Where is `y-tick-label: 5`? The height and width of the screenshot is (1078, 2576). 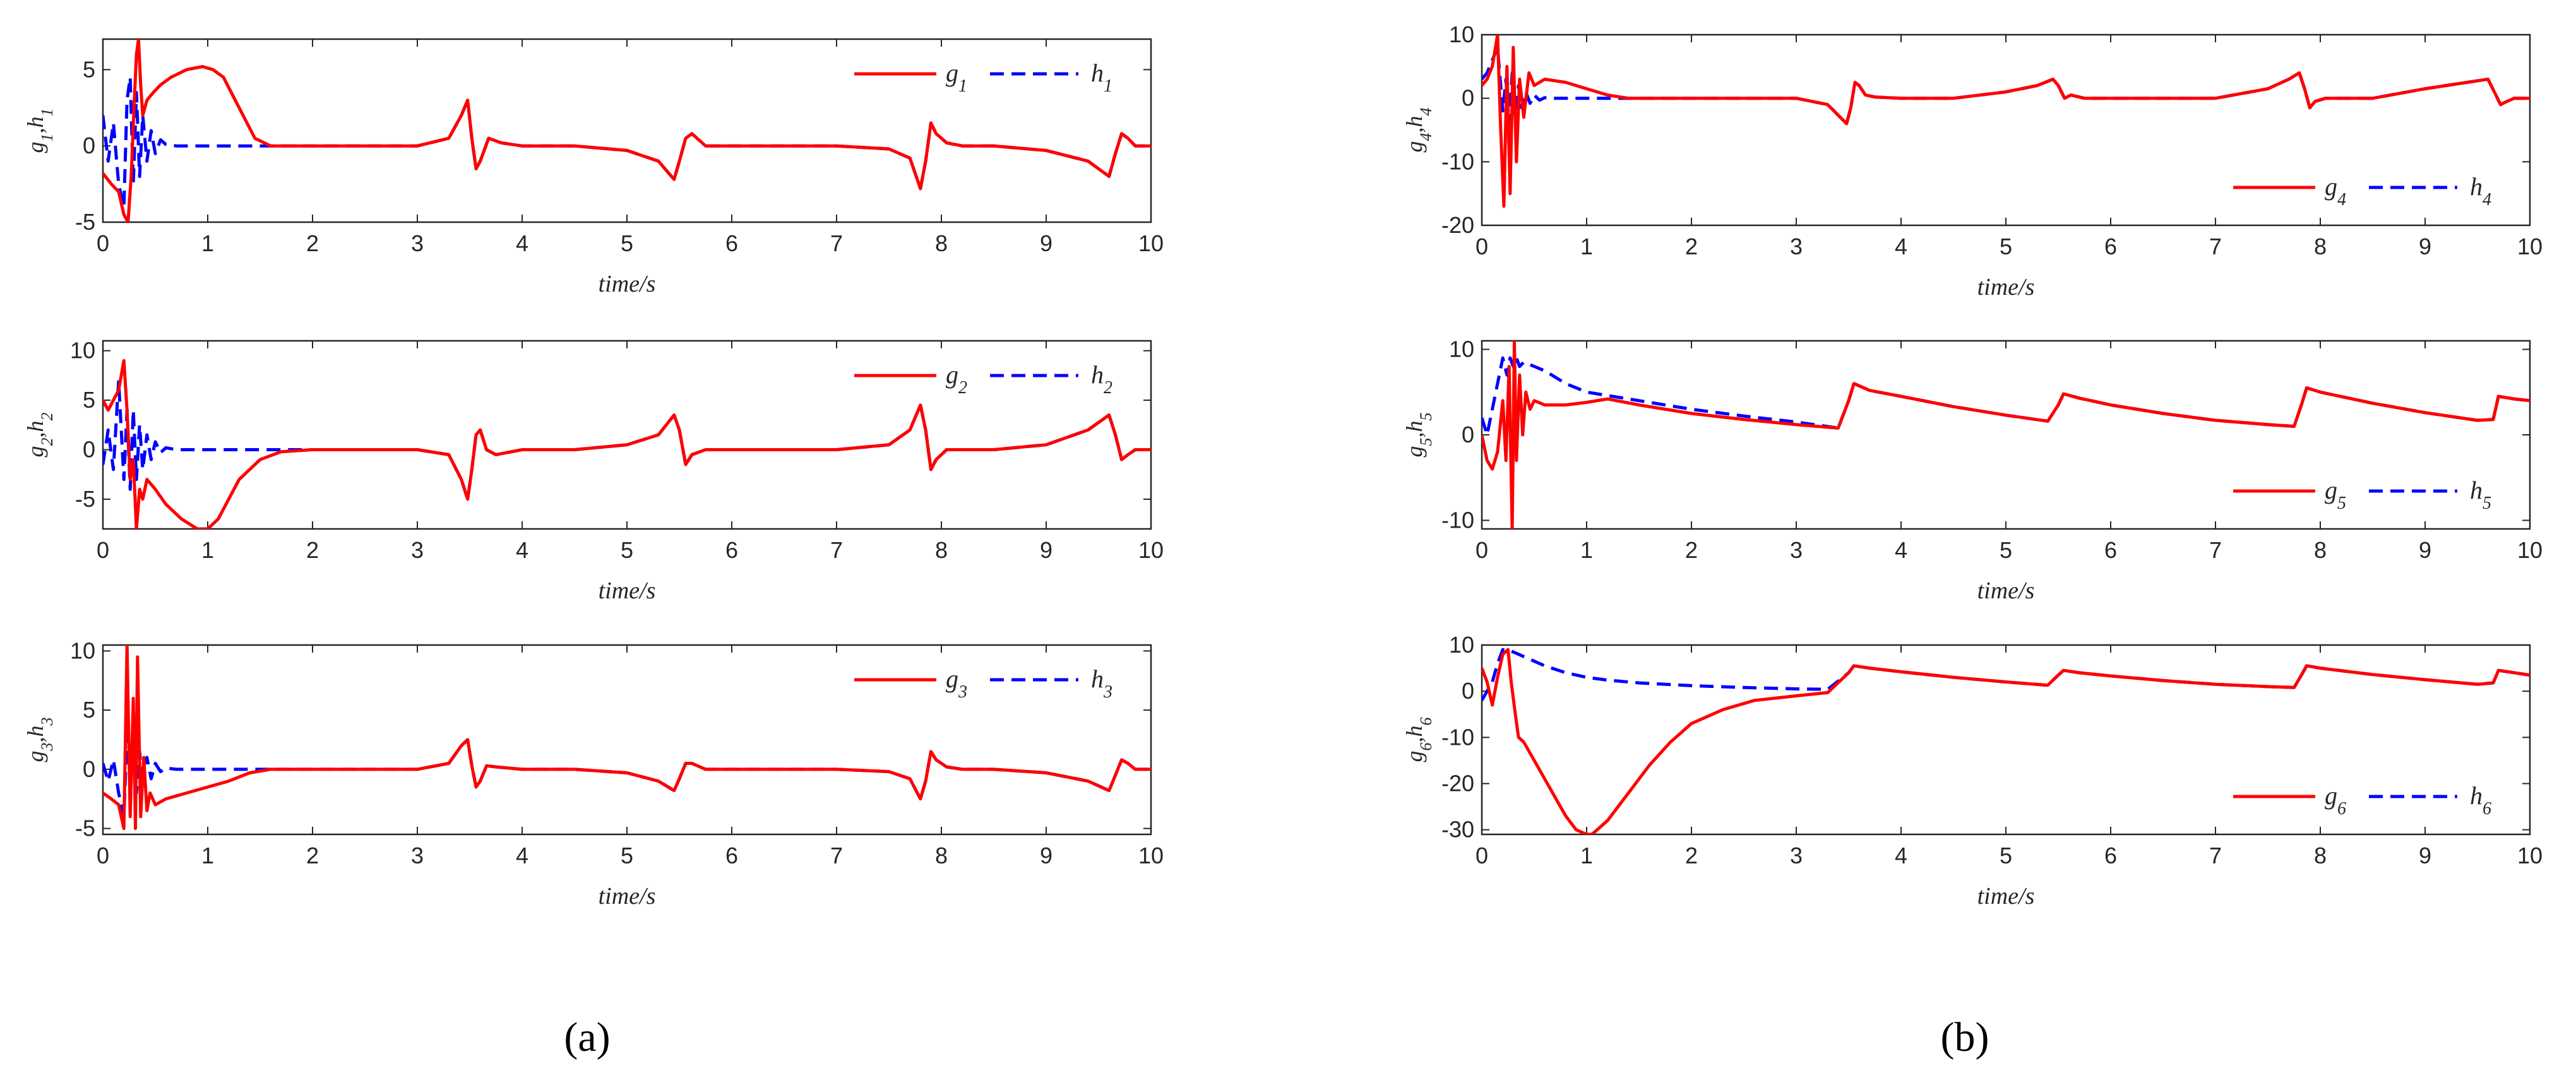
y-tick-label: 5 is located at coordinates (89, 69).